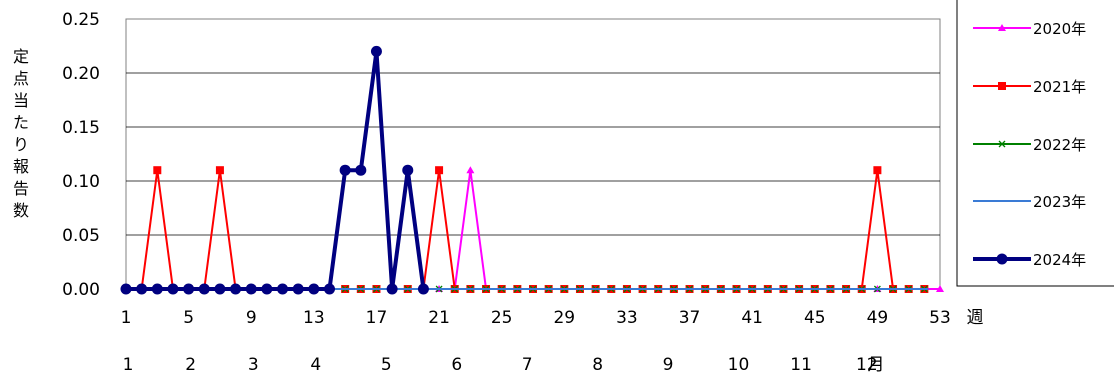 The height and width of the screenshot is (385, 1114). Describe the element at coordinates (597, 365) in the screenshot. I see `month-tick-label: 8` at that location.